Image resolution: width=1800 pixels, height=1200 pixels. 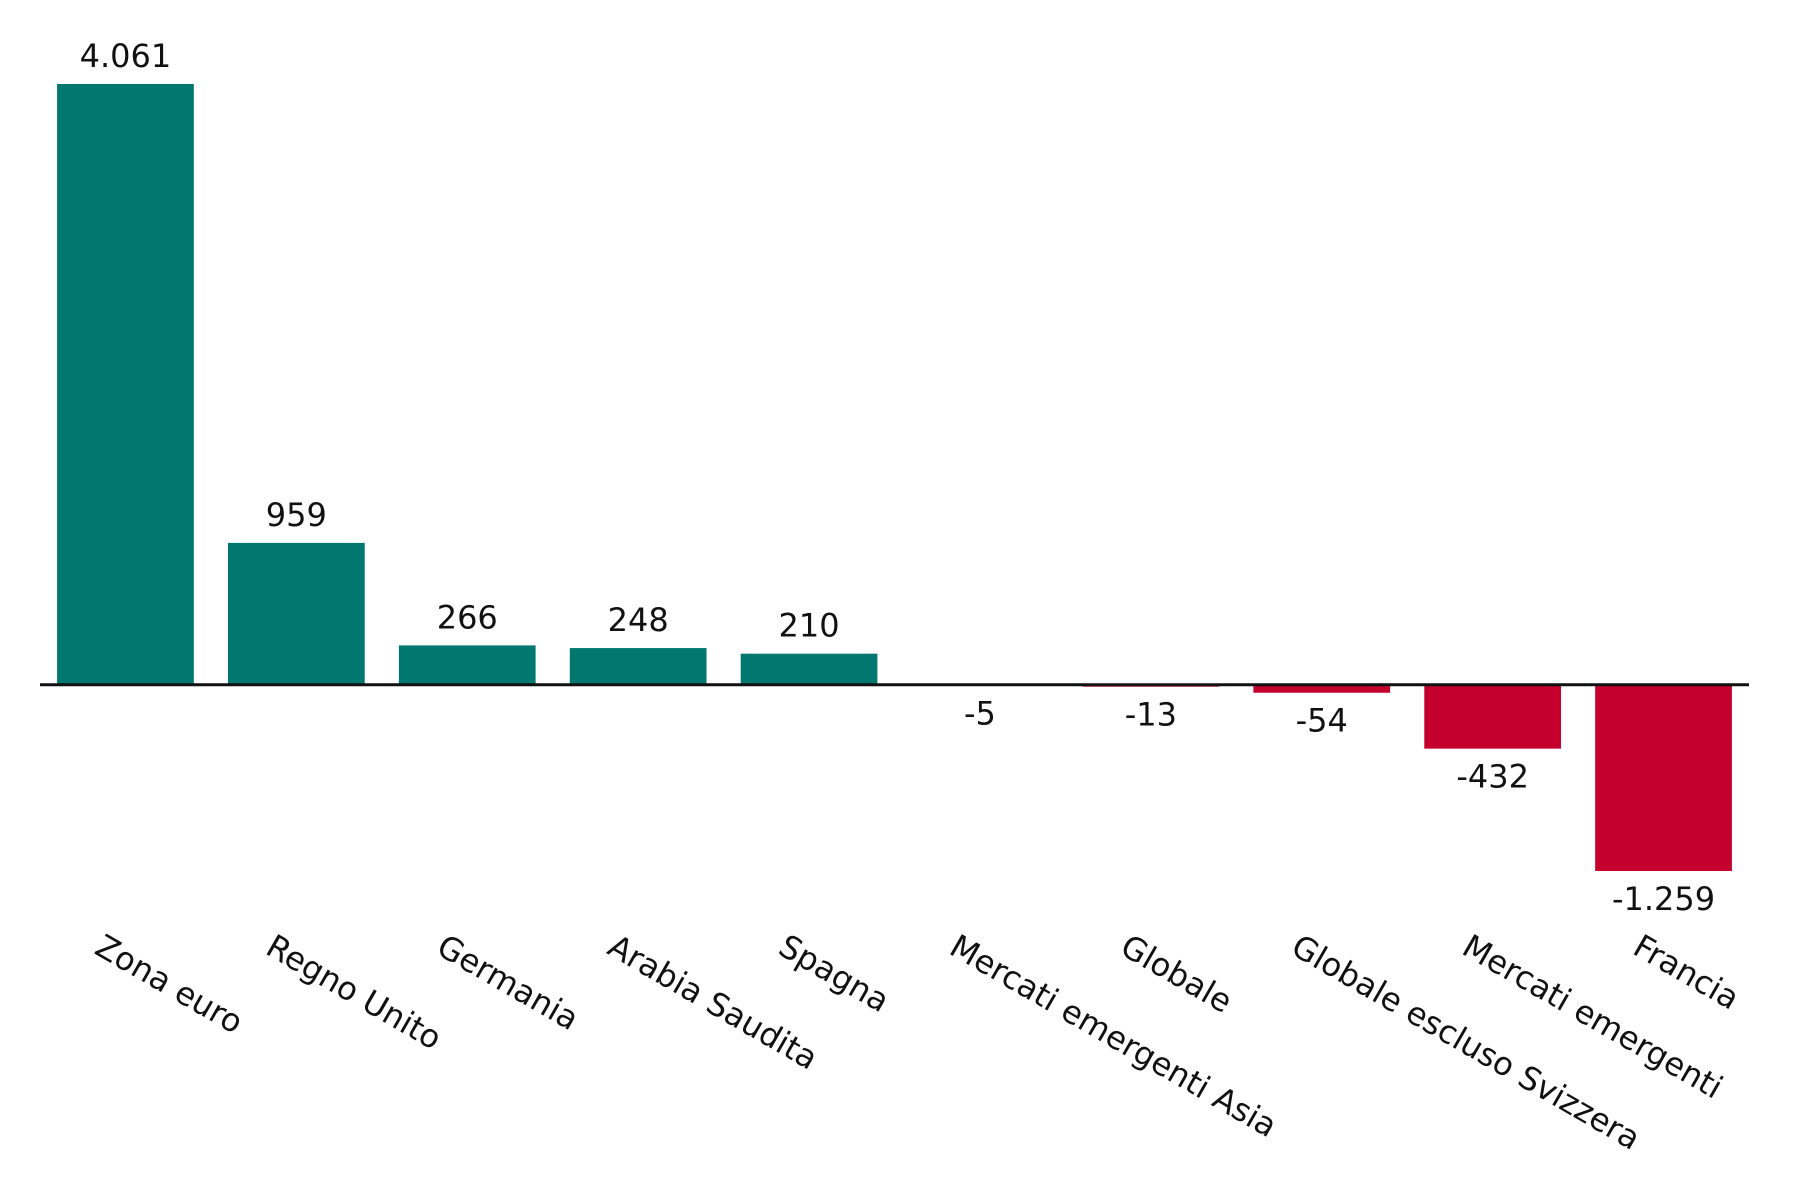 I want to click on value-label: 959, so click(x=296, y=515).